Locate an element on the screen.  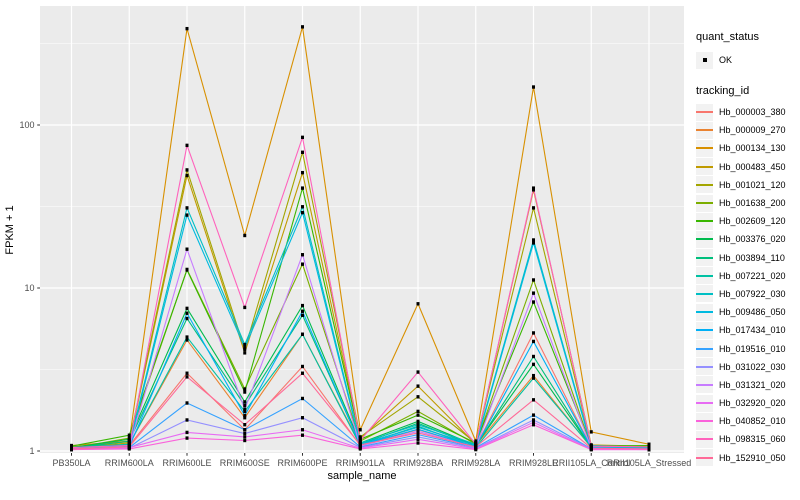
legend-item: Hb_000009_270 is located at coordinates (748, 130).